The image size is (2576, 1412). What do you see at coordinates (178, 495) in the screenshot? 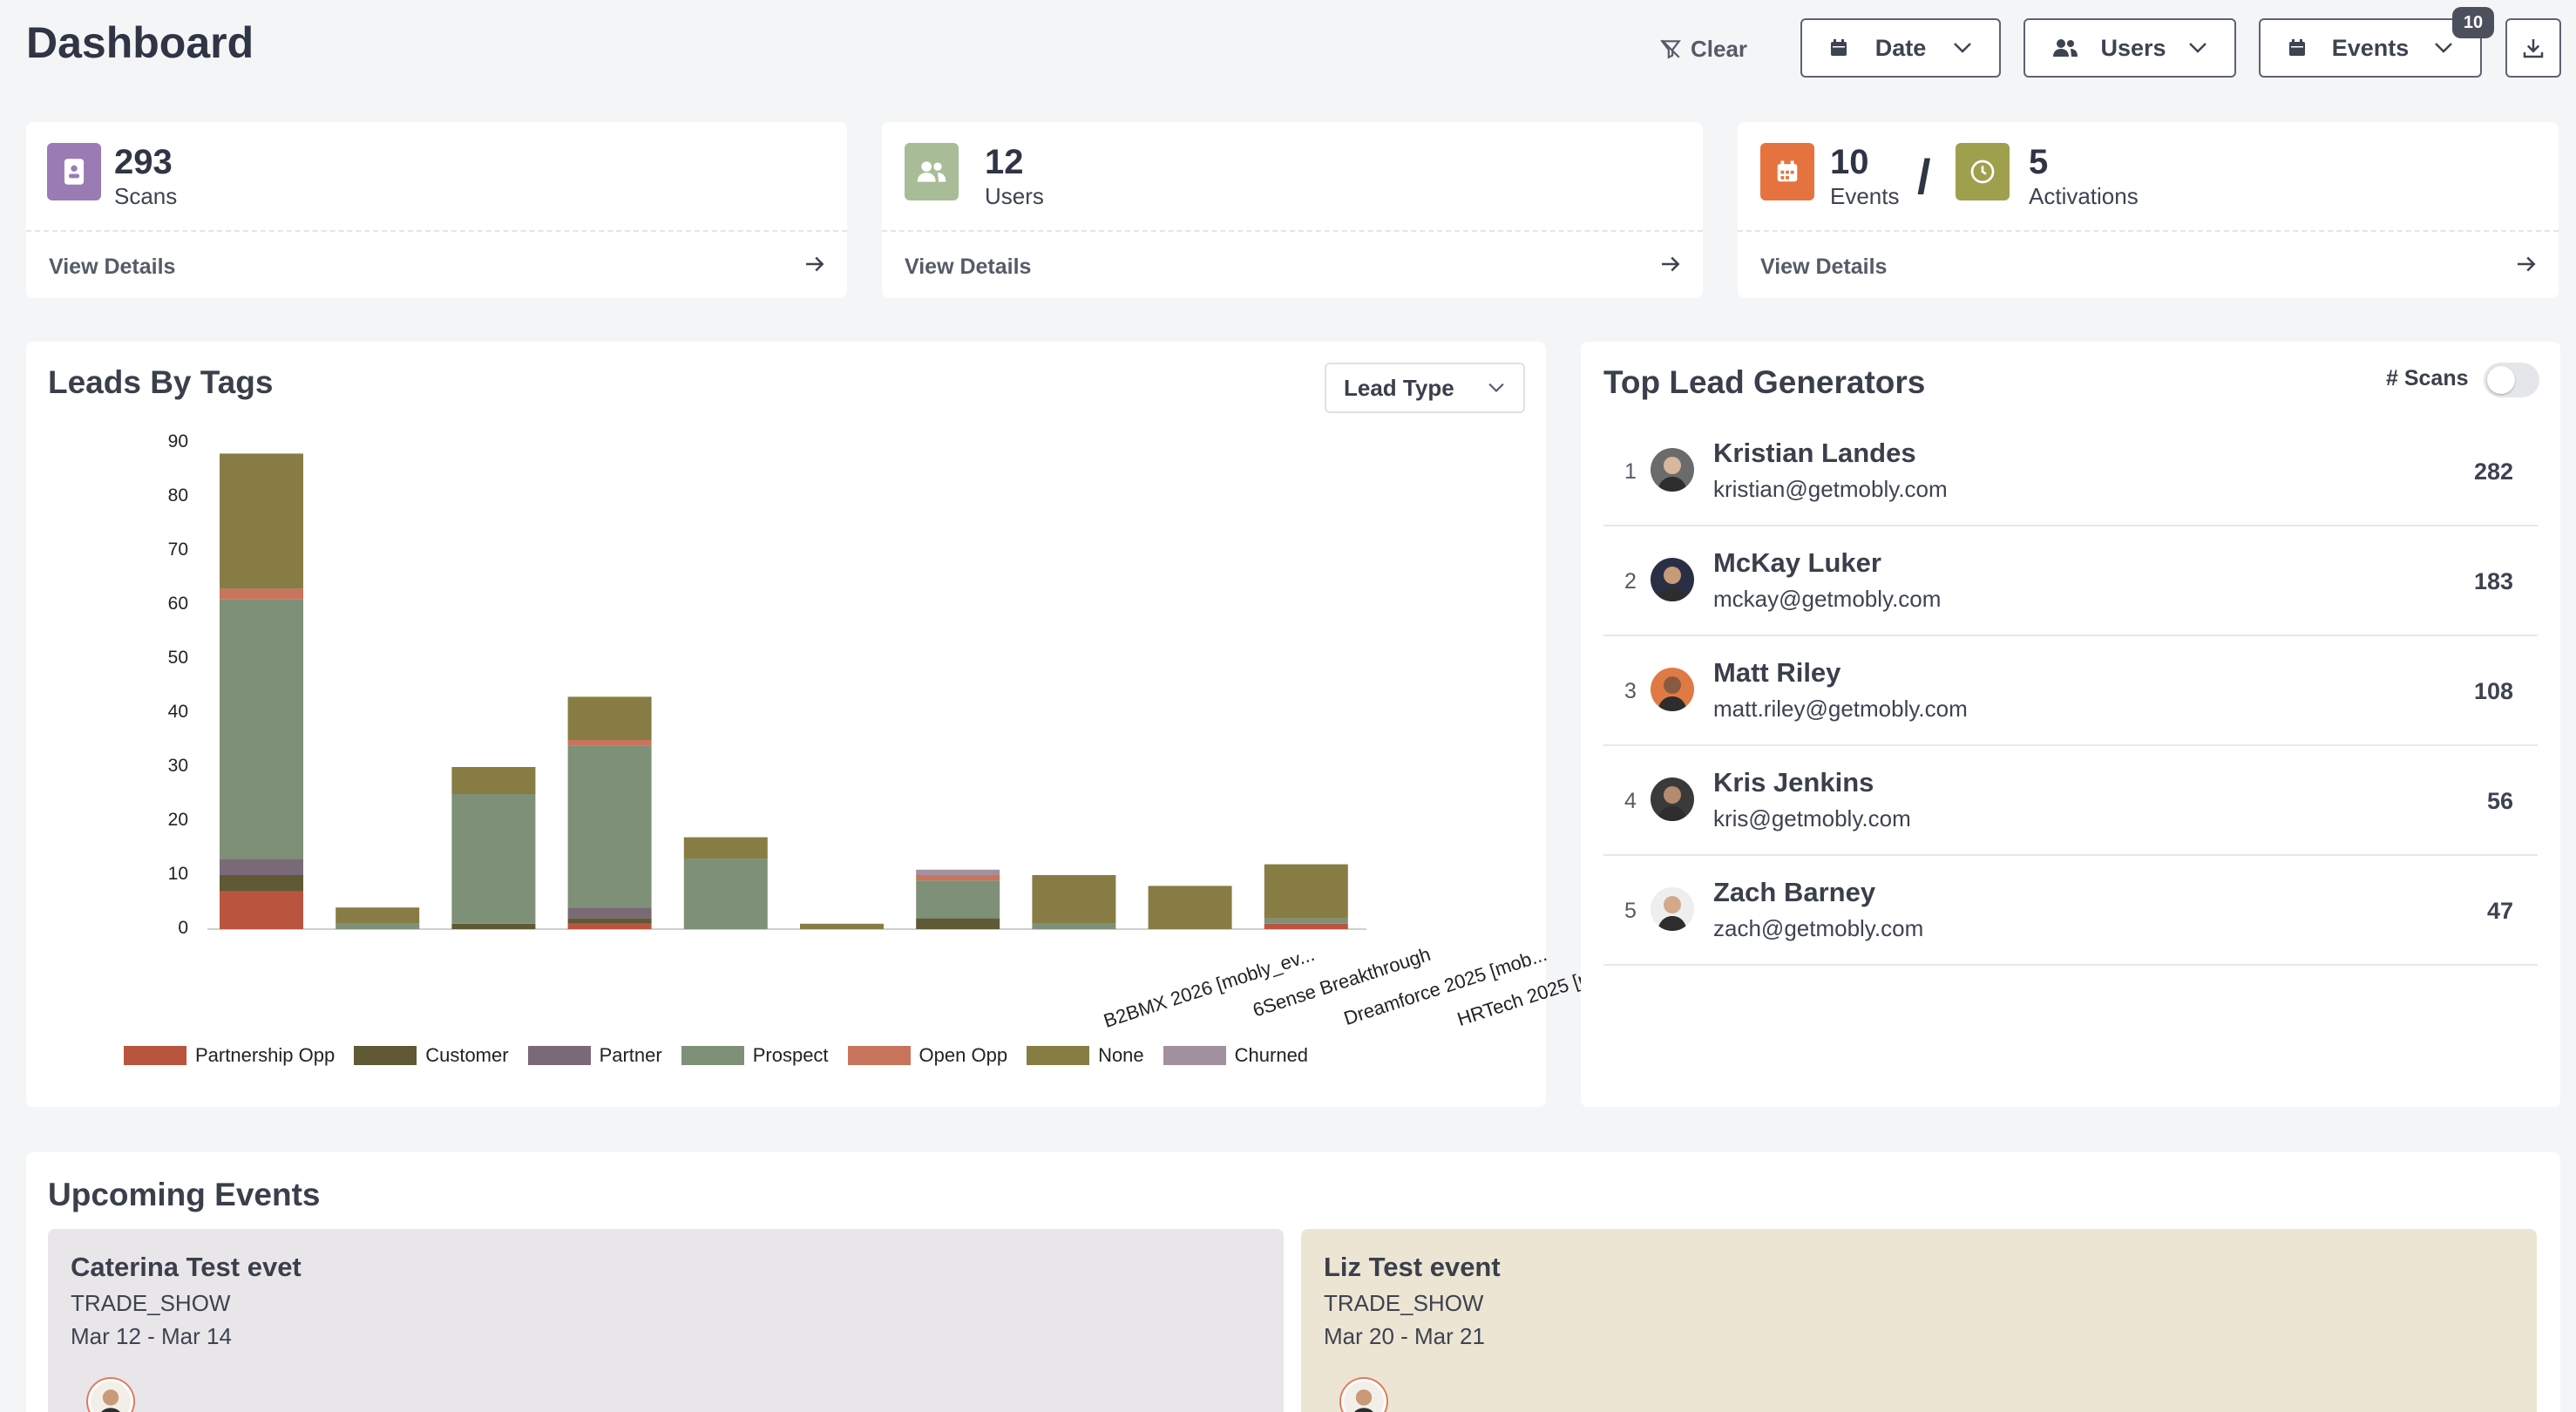
I see `y-tick-label: 80` at bounding box center [178, 495].